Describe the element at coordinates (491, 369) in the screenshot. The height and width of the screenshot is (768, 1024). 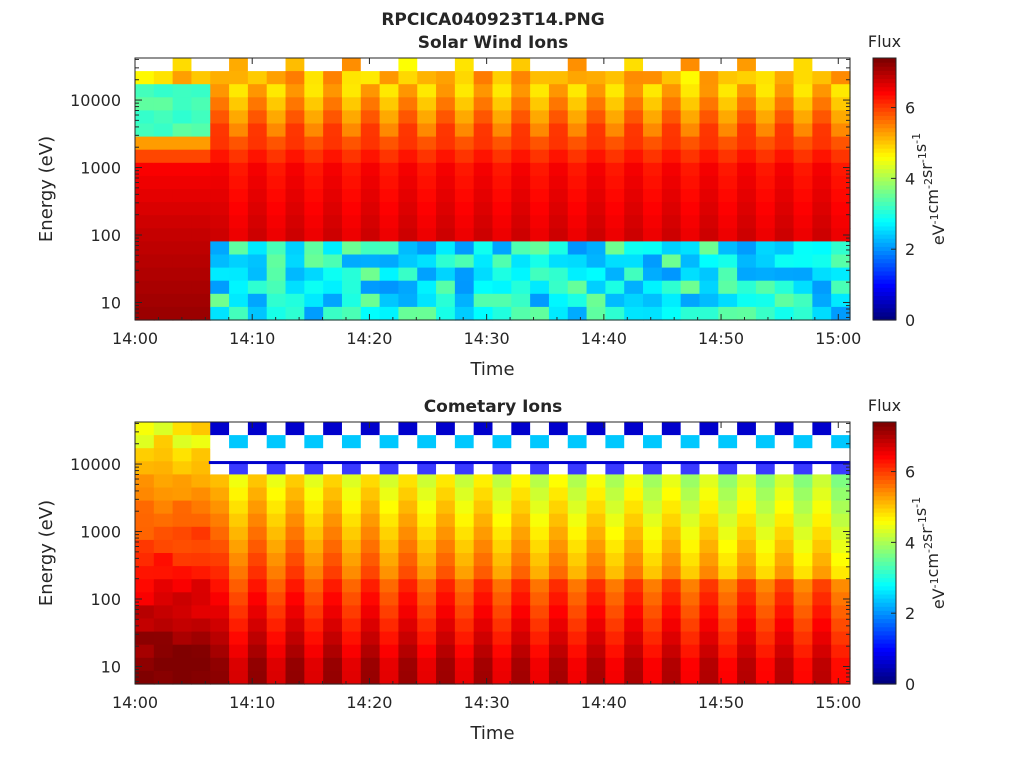
I see `x-axis-label: Time` at that location.